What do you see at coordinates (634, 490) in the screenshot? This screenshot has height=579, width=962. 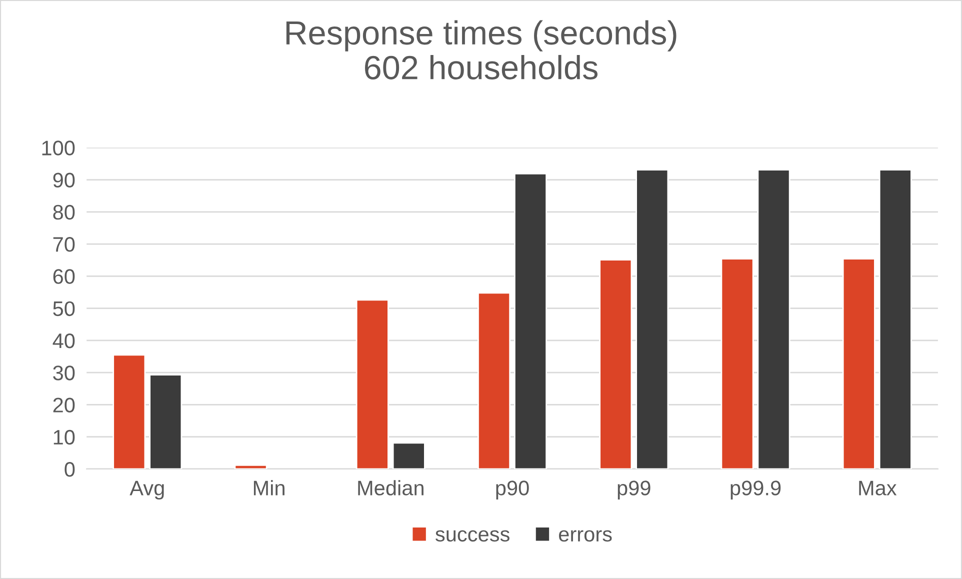 I see `x-tick-label: p99` at bounding box center [634, 490].